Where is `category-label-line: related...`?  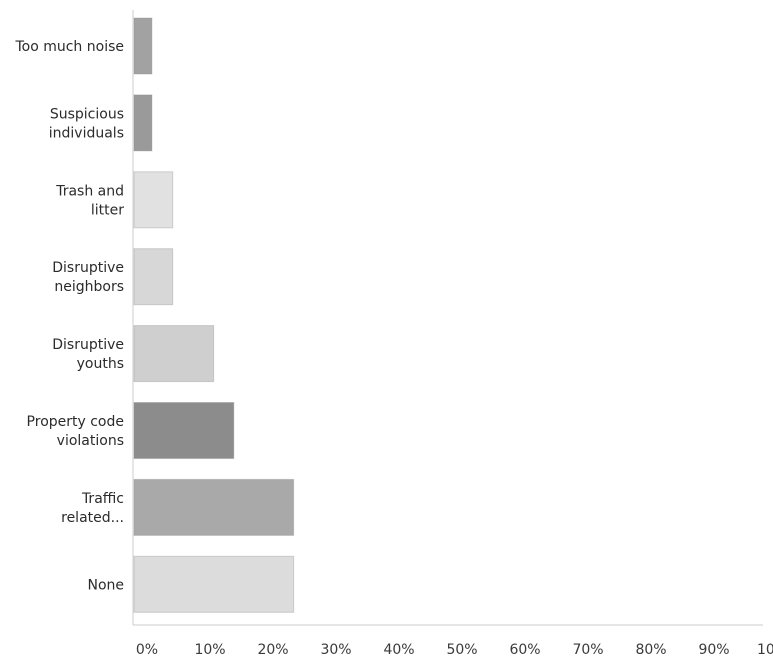 category-label-line: related... is located at coordinates (92, 518).